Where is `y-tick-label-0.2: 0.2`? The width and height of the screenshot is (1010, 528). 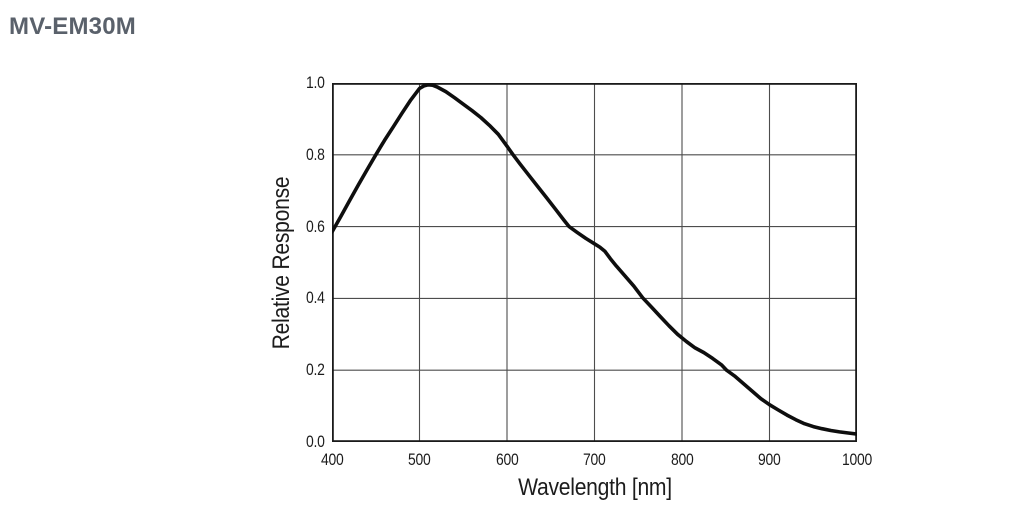
y-tick-label-0.2: 0.2 is located at coordinates (315, 370).